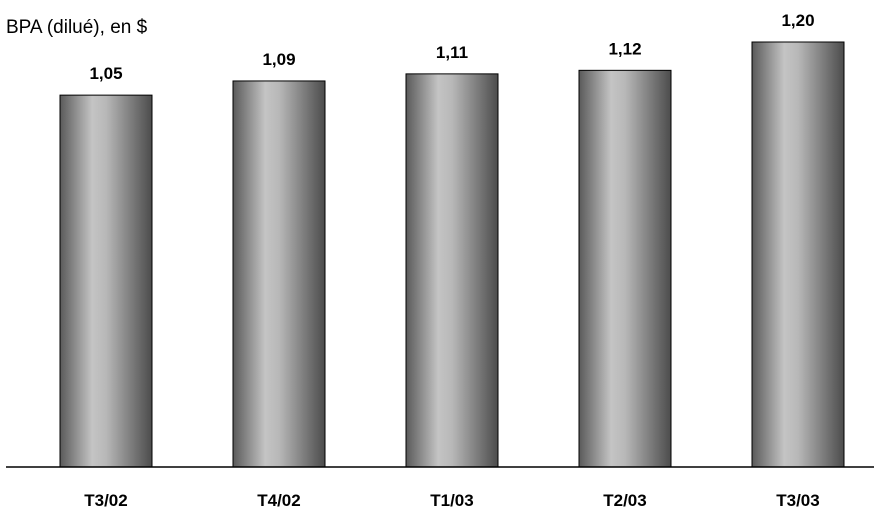 The width and height of the screenshot is (874, 514). What do you see at coordinates (105, 500) in the screenshot?
I see `x-tick-label: T3/02` at bounding box center [105, 500].